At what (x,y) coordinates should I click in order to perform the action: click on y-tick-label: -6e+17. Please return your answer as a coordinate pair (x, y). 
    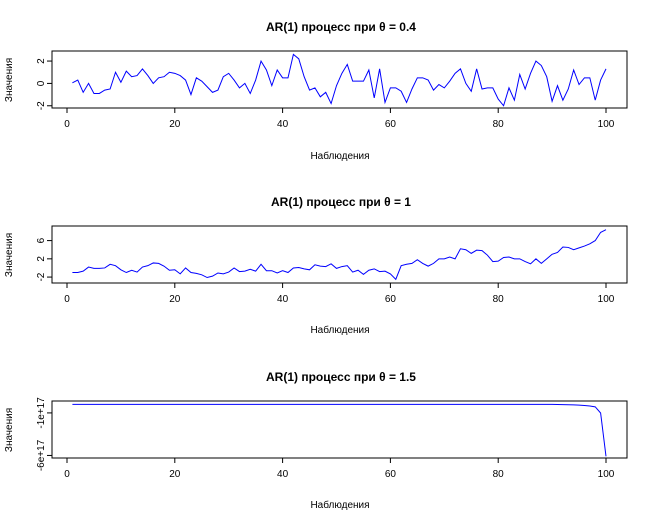
    Looking at the image, I should click on (41, 455).